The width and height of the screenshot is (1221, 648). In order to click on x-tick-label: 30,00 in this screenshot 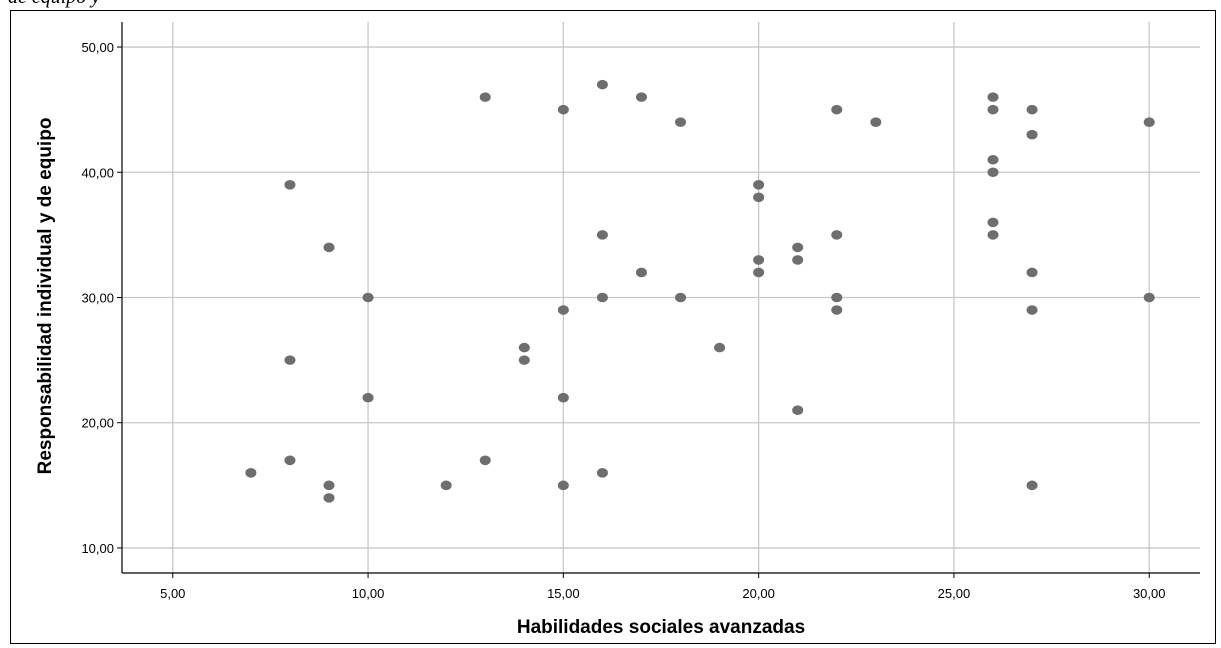, I will do `click(1149, 593)`.